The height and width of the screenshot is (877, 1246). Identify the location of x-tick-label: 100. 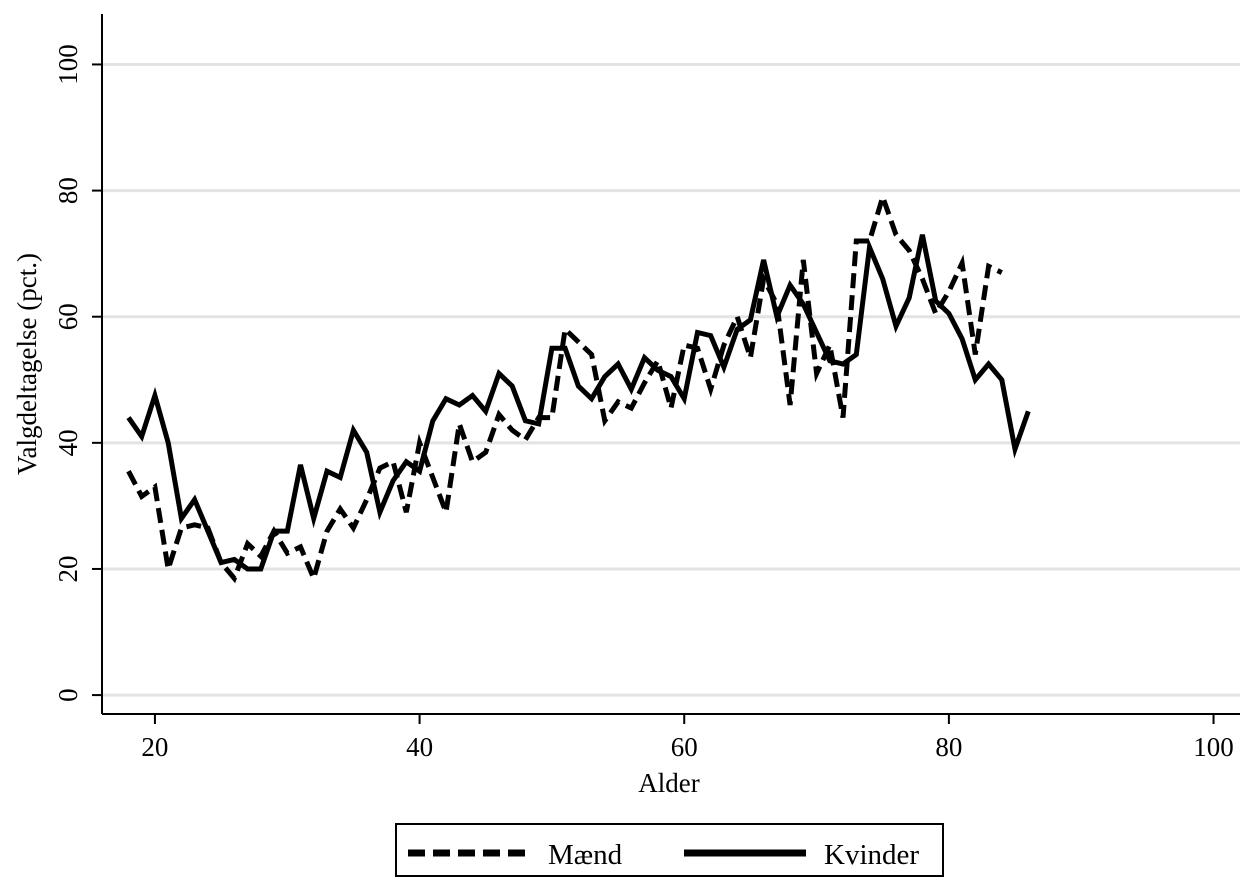
(1213, 747).